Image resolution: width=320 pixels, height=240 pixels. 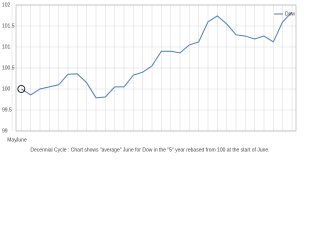 What do you see at coordinates (8, 26) in the screenshot?
I see `y-tick-label: 101.5` at bounding box center [8, 26].